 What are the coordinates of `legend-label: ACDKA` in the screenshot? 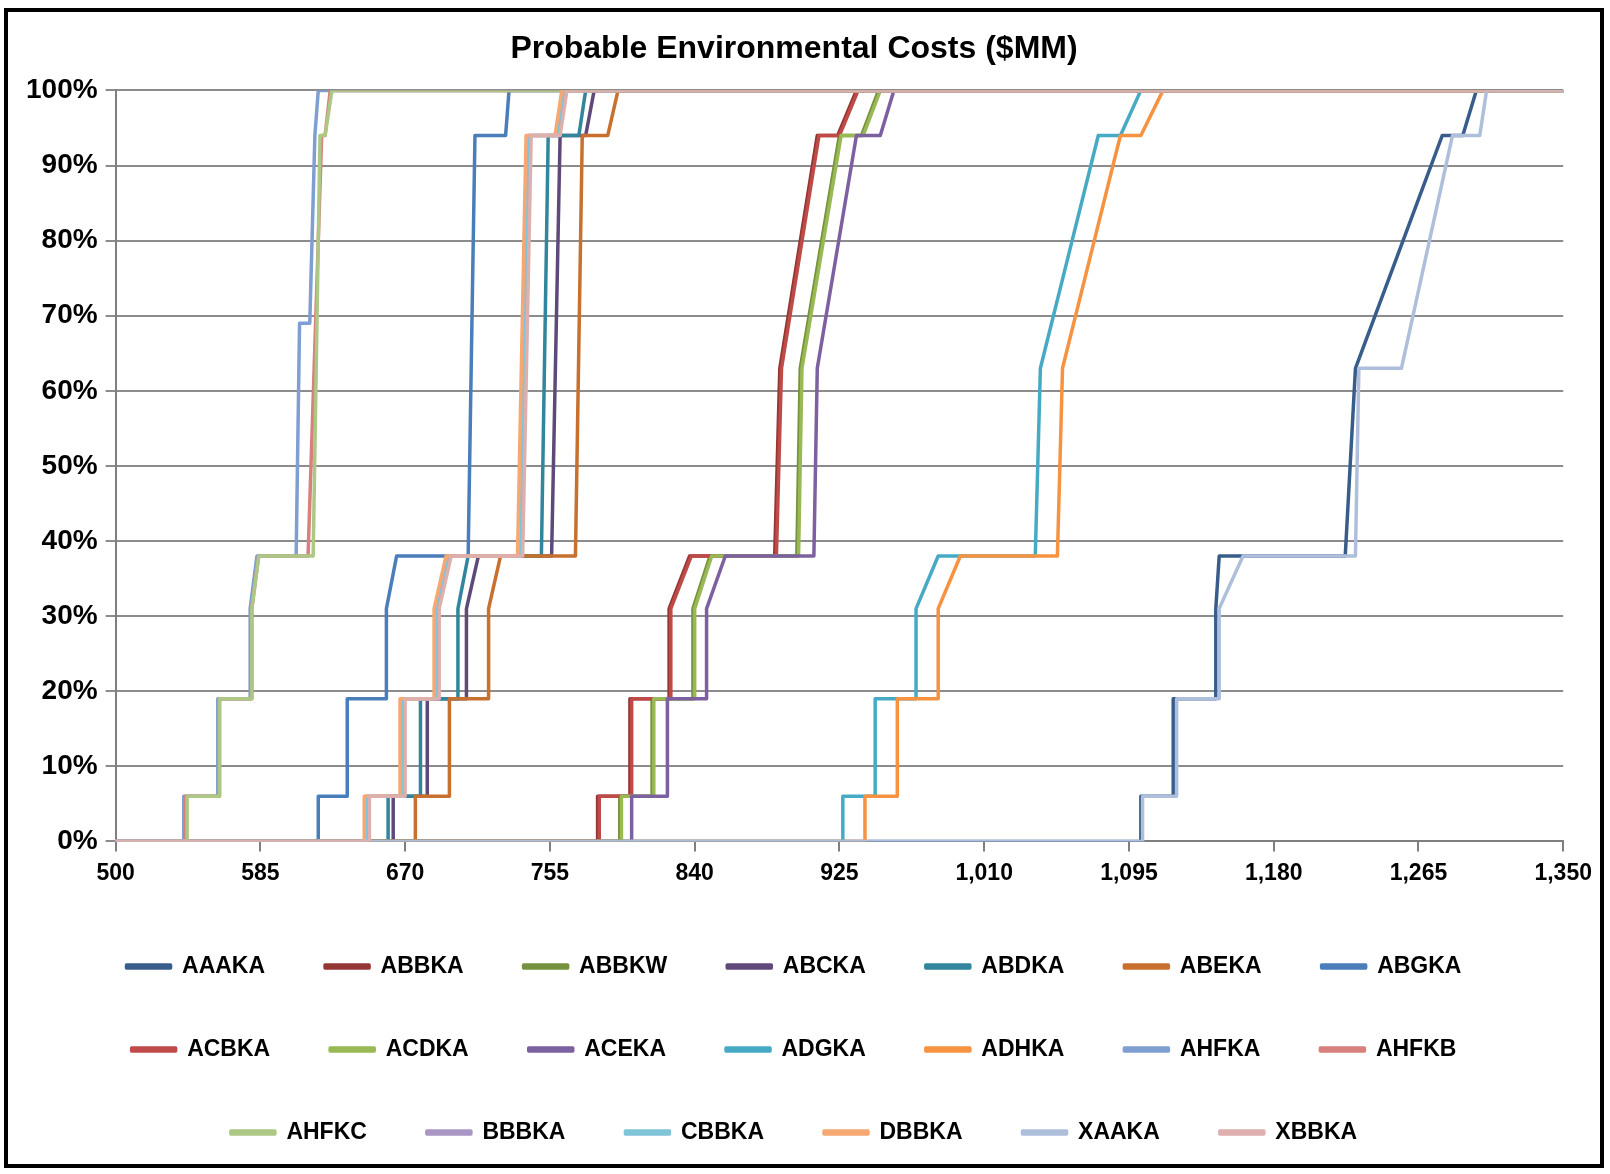 It's located at (427, 1047).